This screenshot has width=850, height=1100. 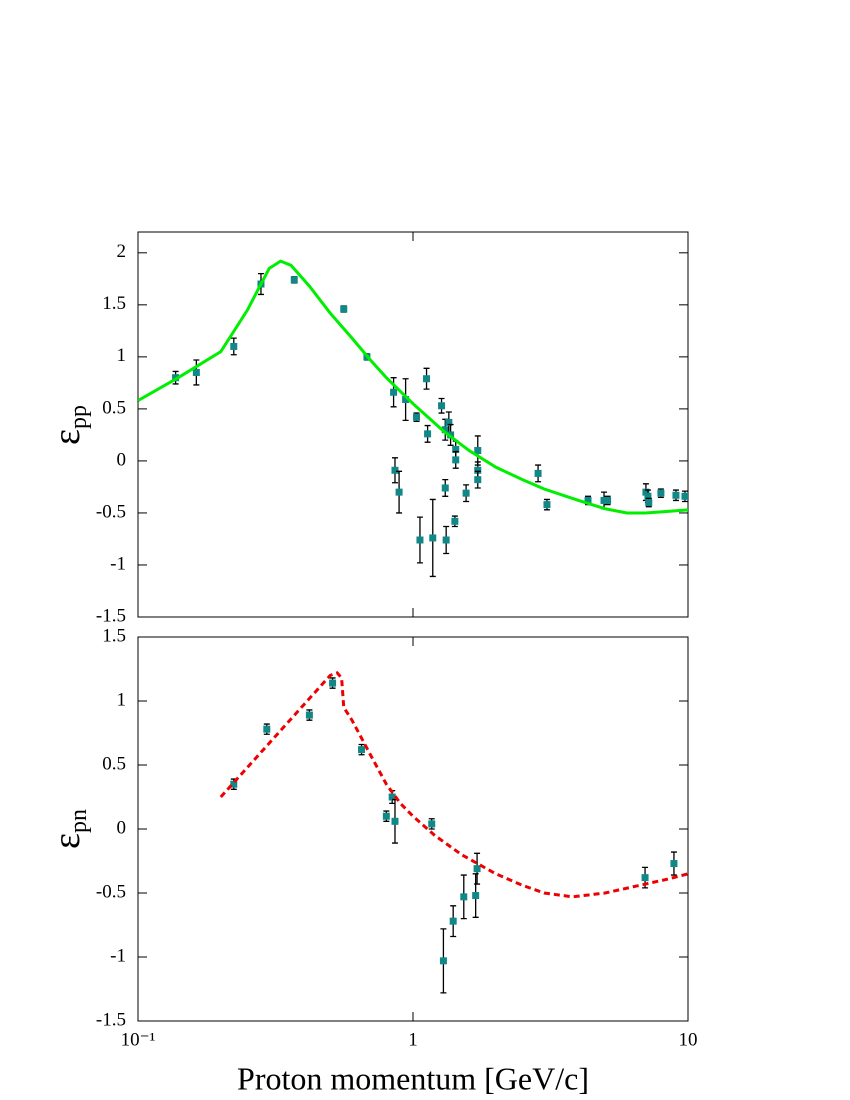 I want to click on x-axis-label: Proton momentum [GeV/c], so click(x=413, y=1078).